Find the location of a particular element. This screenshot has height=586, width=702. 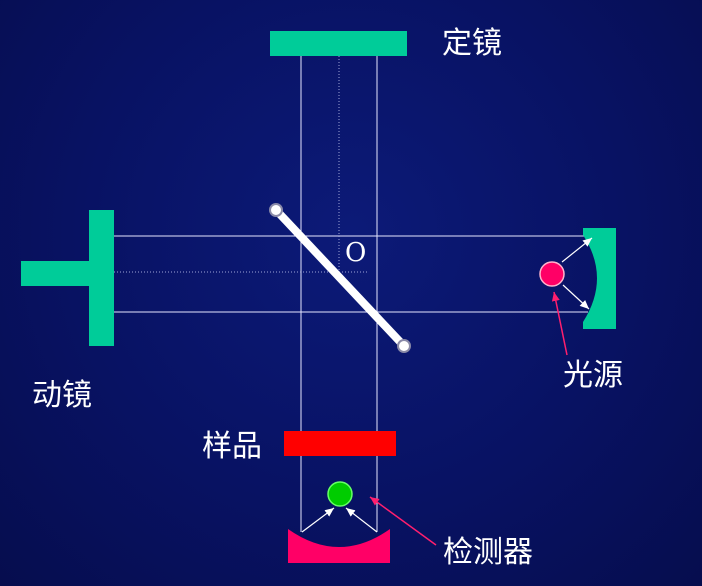

detector-pointer-arrow is located at coordinates (403, 521).